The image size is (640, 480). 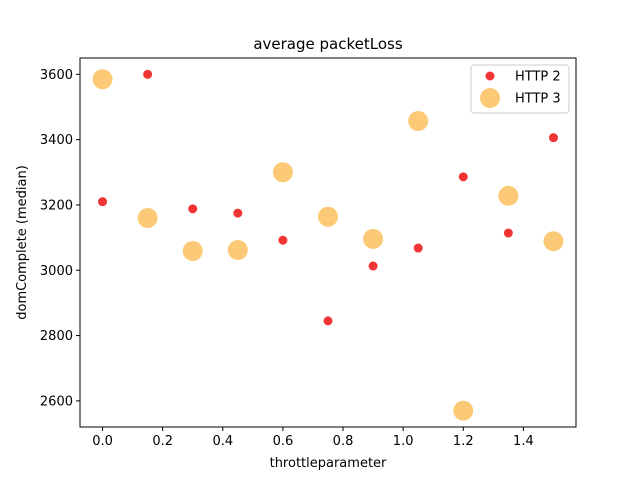 I want to click on y-tick-label: 3400, so click(x=56, y=140).